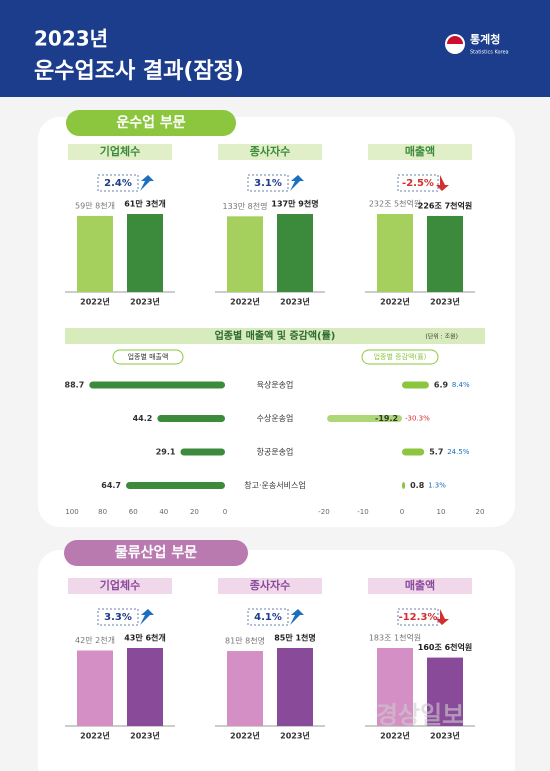  What do you see at coordinates (418, 183) in the screenshot?
I see `change-label: -2.5%` at bounding box center [418, 183].